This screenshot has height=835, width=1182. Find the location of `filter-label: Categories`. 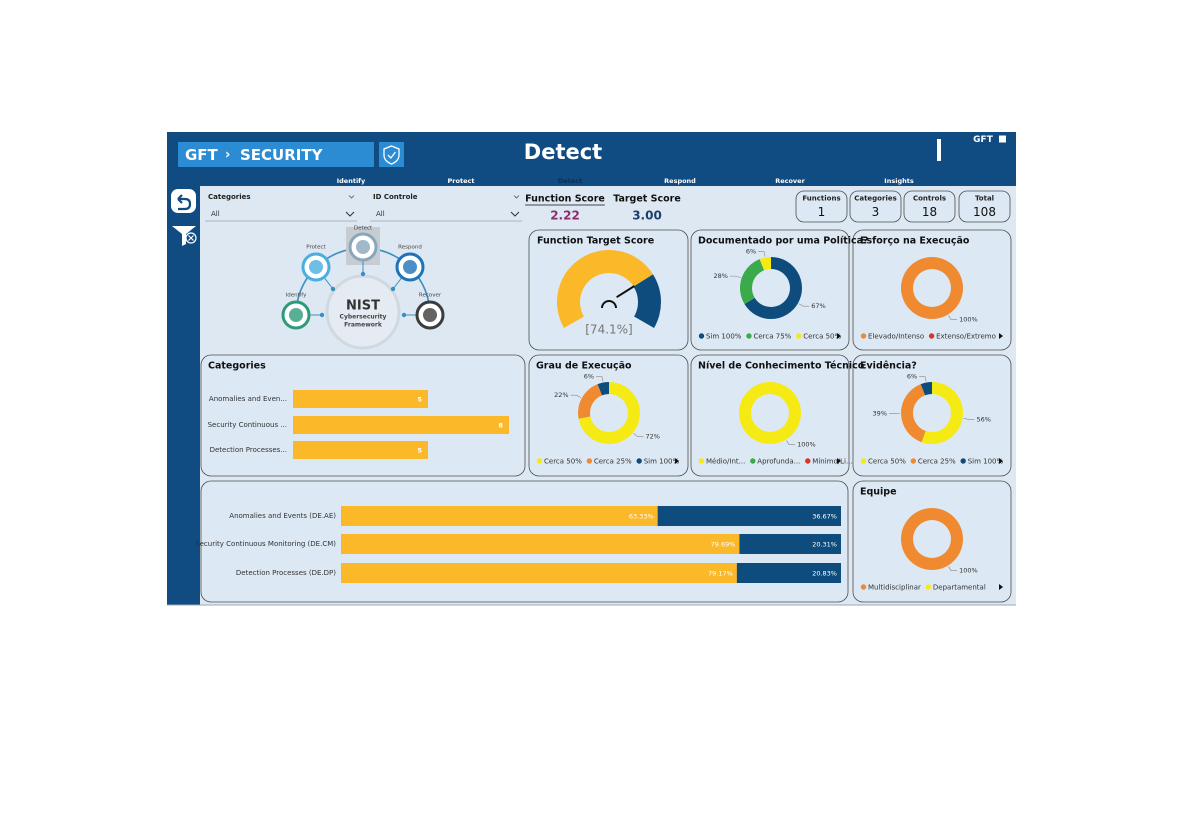

filter-label: Categories is located at coordinates (229, 197).